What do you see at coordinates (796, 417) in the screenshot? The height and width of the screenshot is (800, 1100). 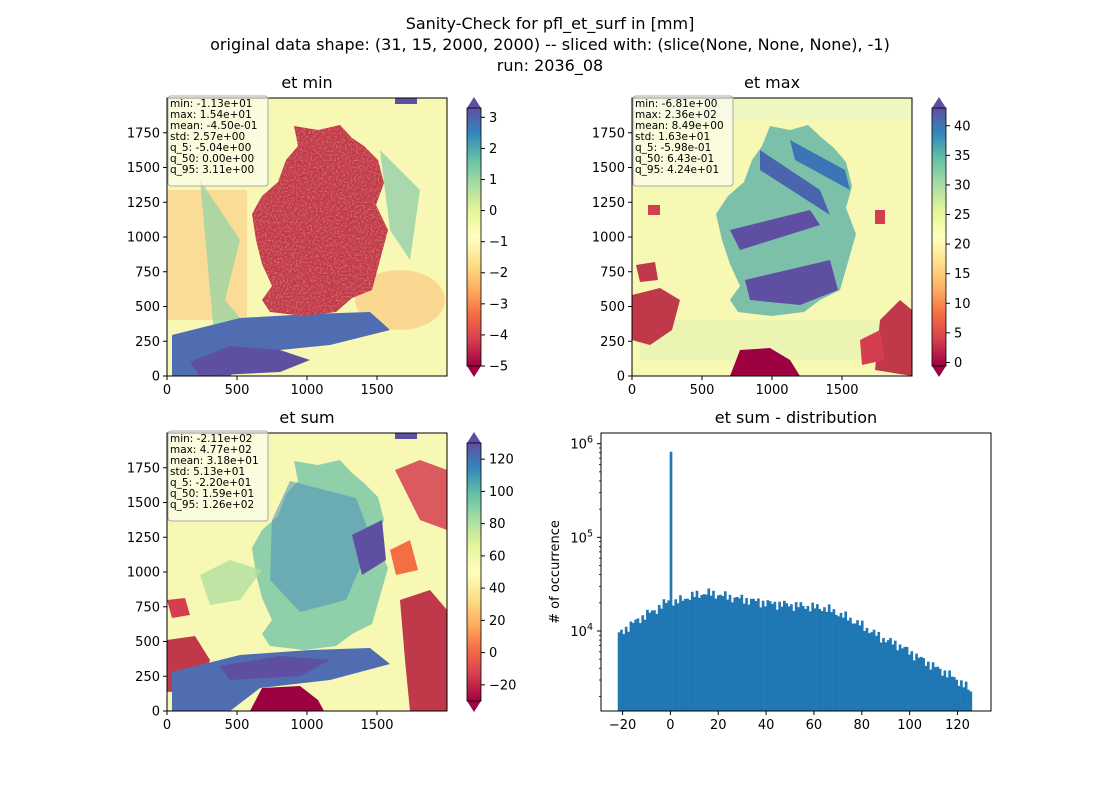 I see `panel-title: et sum - distribution` at bounding box center [796, 417].